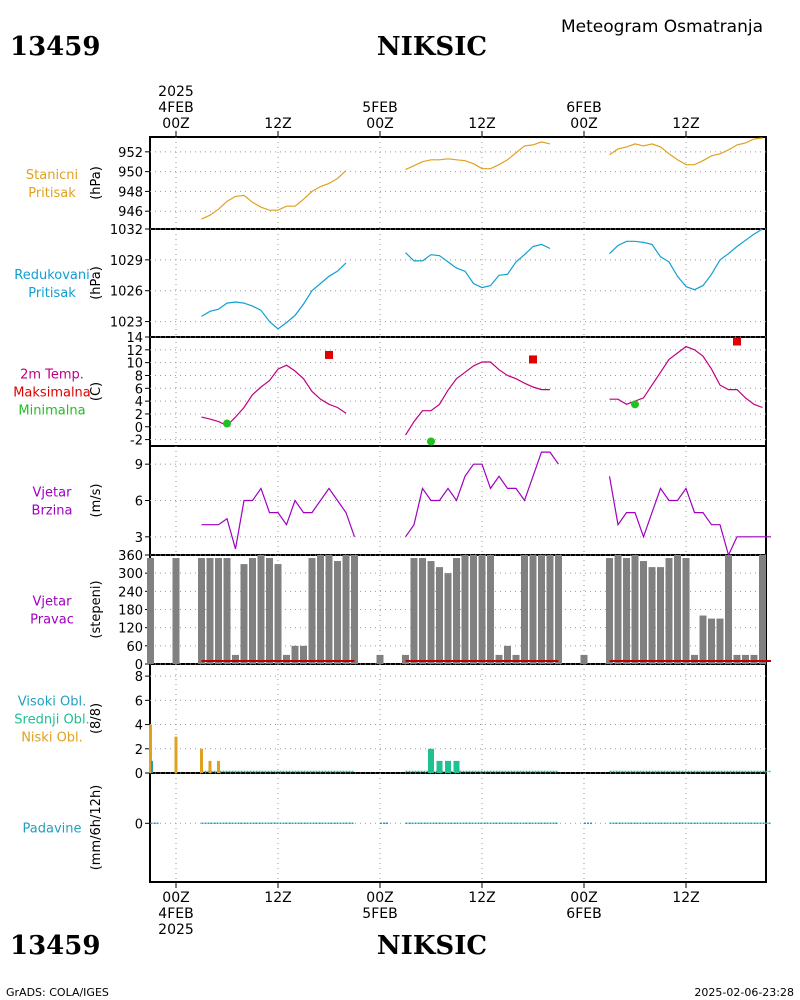 This screenshot has width=800, height=1000. Describe the element at coordinates (227, 423) in the screenshot. I see `tmin-marker` at that location.